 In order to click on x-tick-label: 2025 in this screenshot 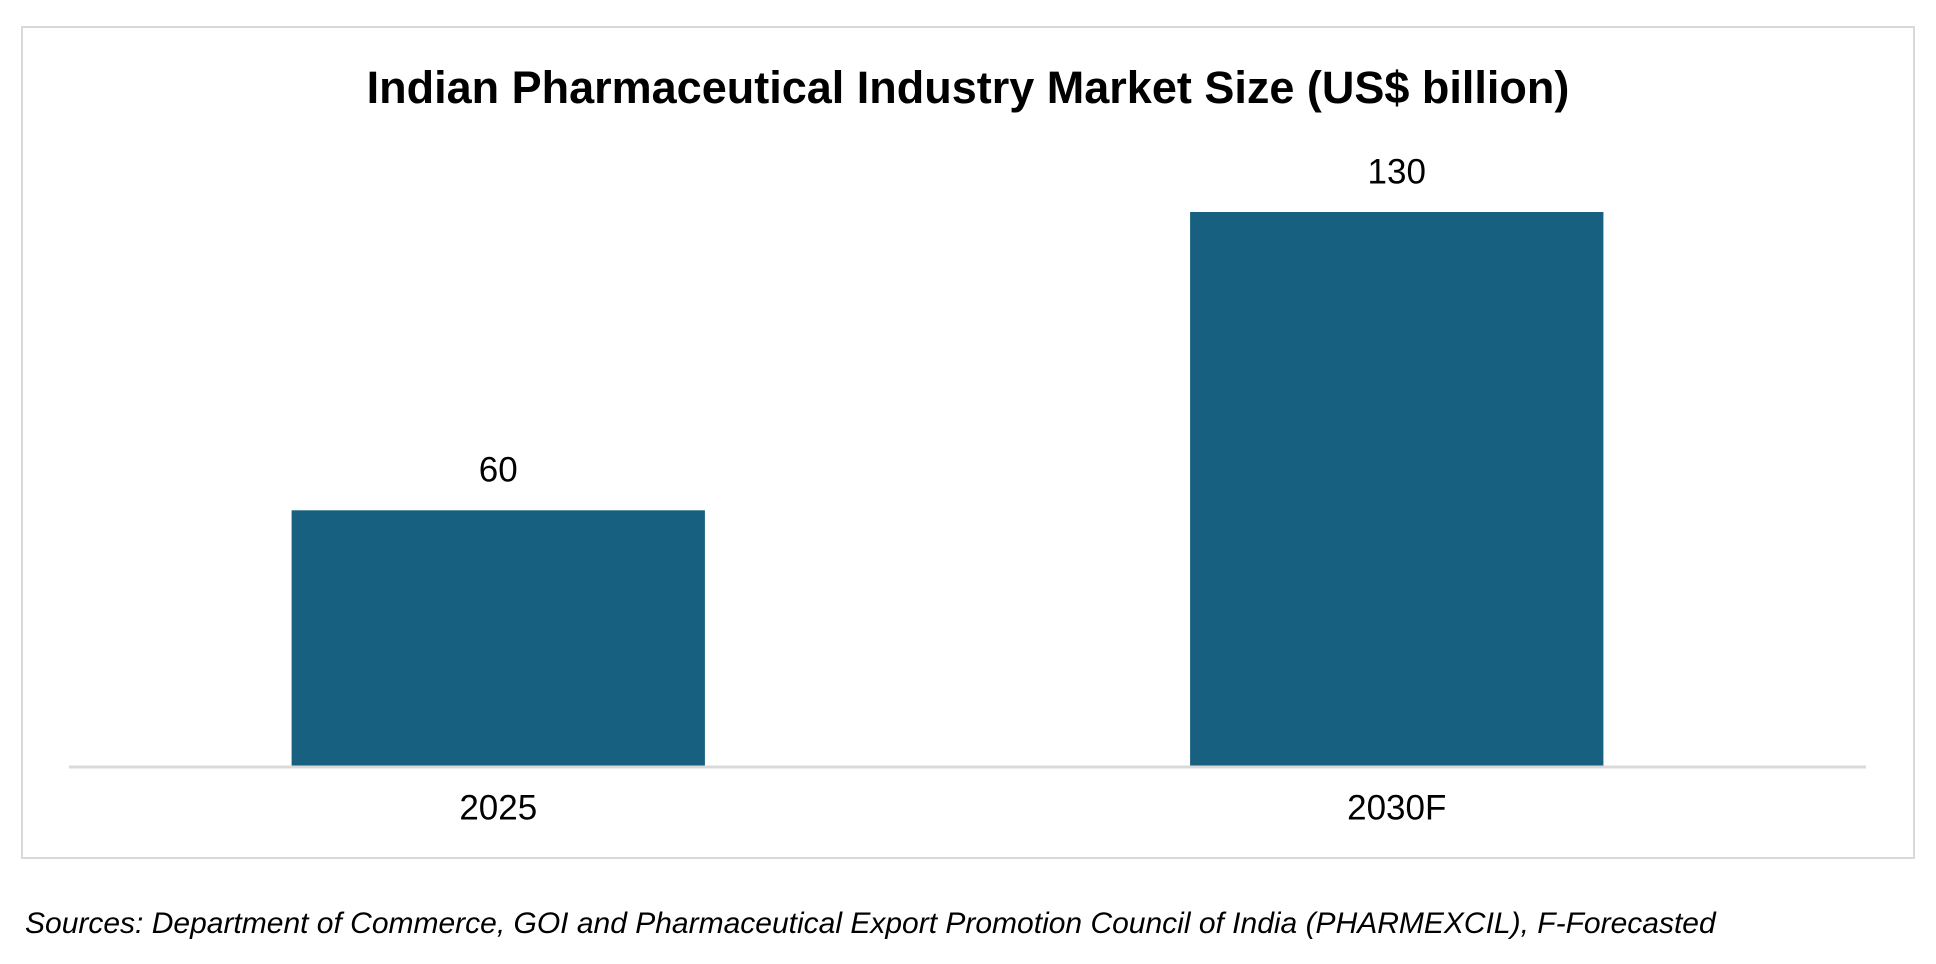, I will do `click(498, 807)`.